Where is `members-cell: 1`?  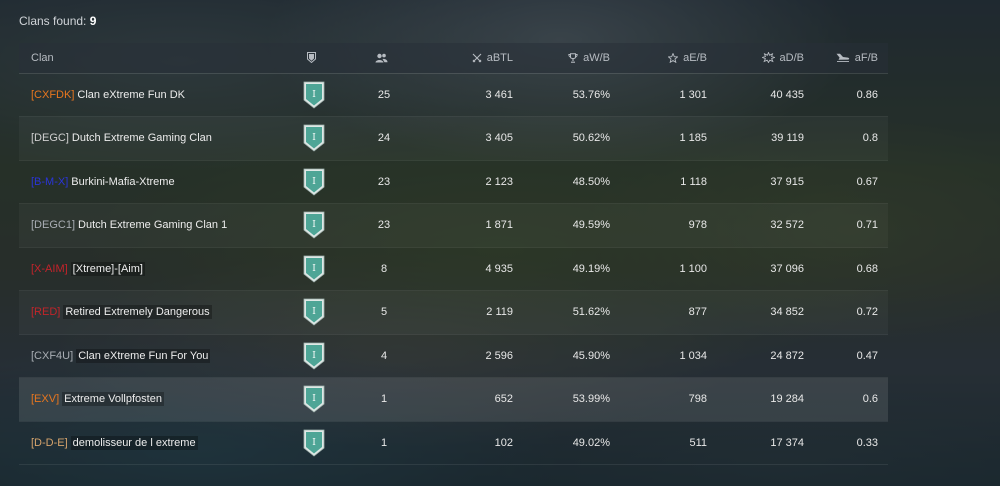
members-cell: 1 is located at coordinates (384, 399).